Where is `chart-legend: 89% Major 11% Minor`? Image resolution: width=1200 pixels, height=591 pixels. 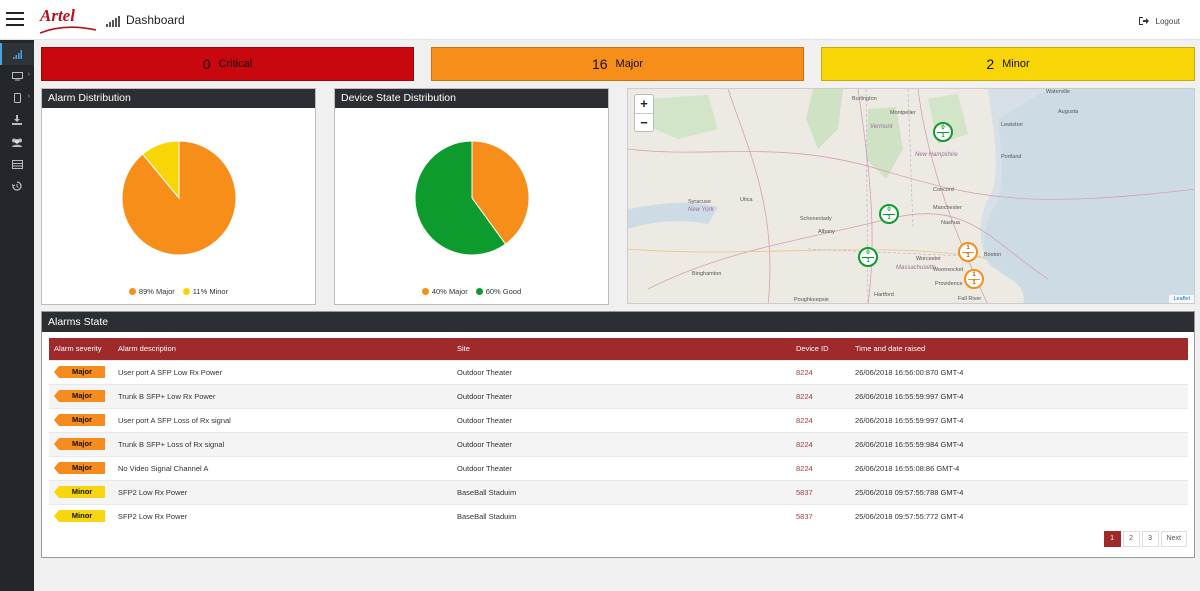
chart-legend: 89% Major 11% Minor is located at coordinates (178, 291).